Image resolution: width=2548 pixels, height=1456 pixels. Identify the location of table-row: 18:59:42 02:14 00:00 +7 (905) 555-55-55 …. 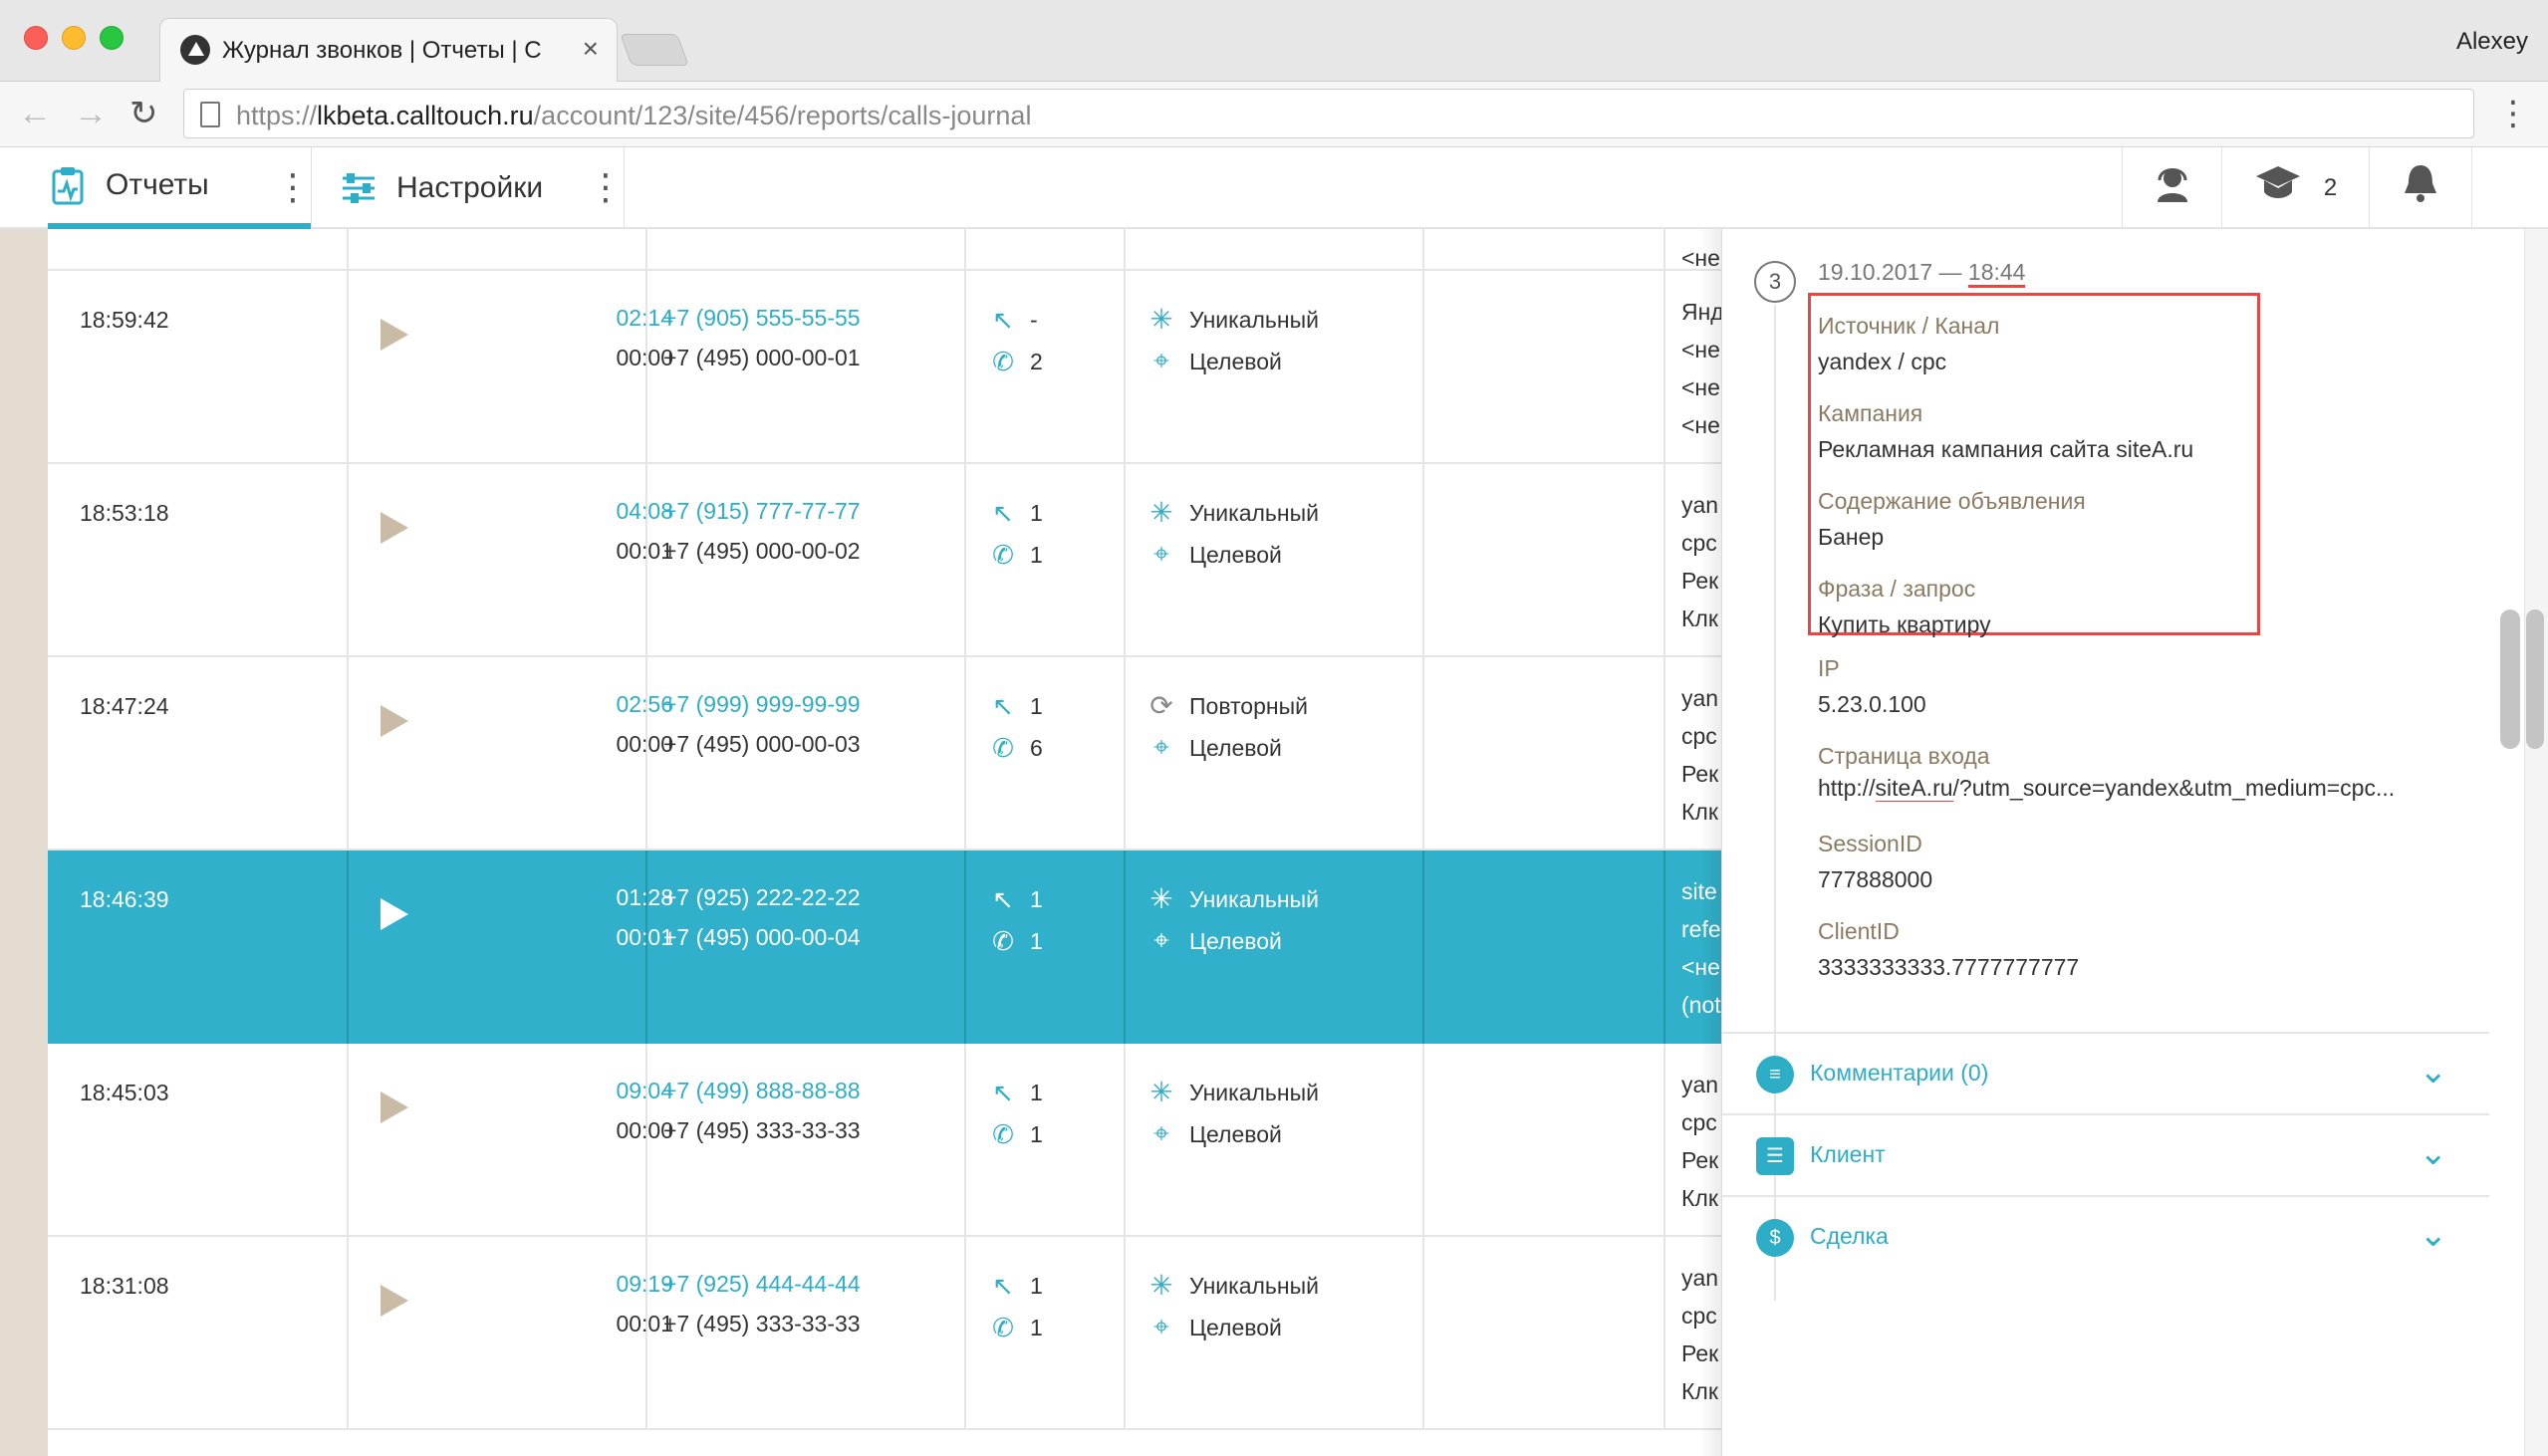
(885, 367).